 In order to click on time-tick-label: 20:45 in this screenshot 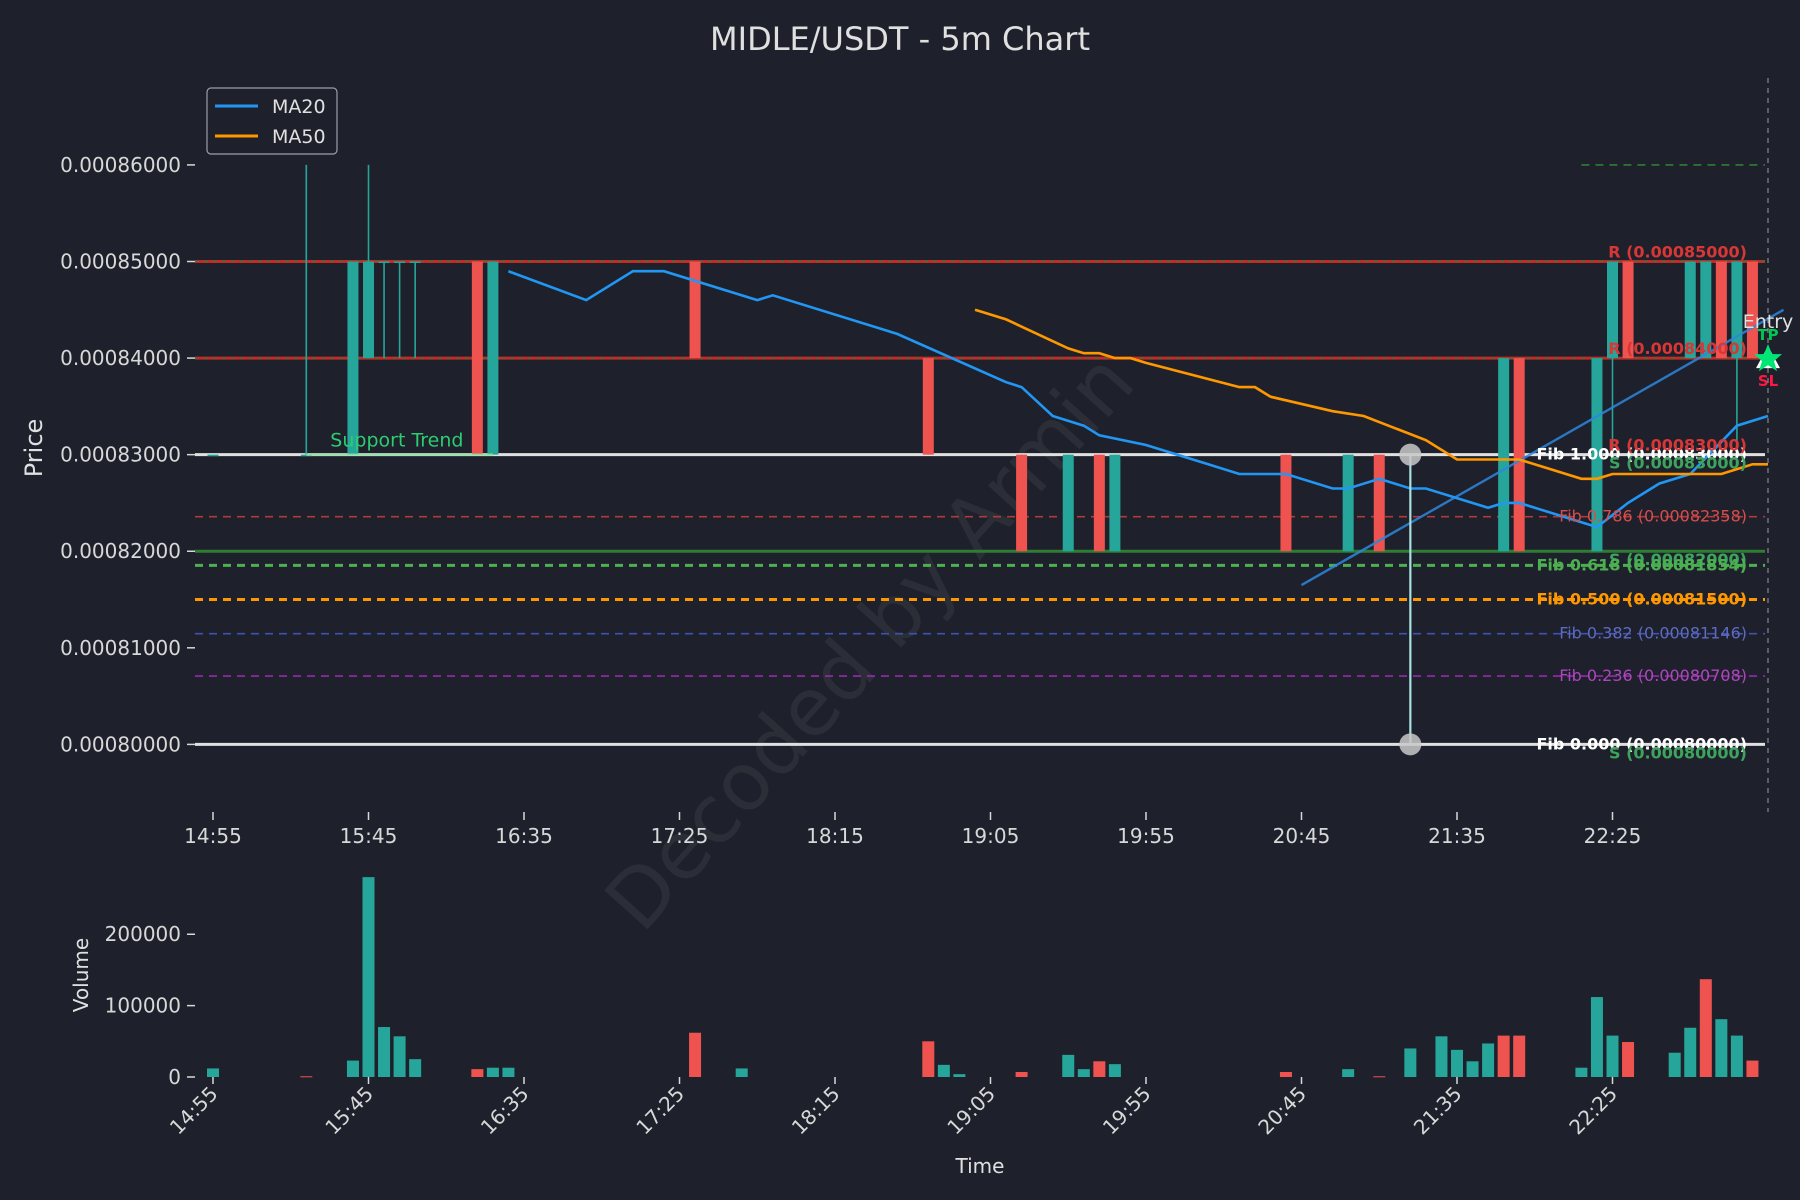, I will do `click(1302, 836)`.